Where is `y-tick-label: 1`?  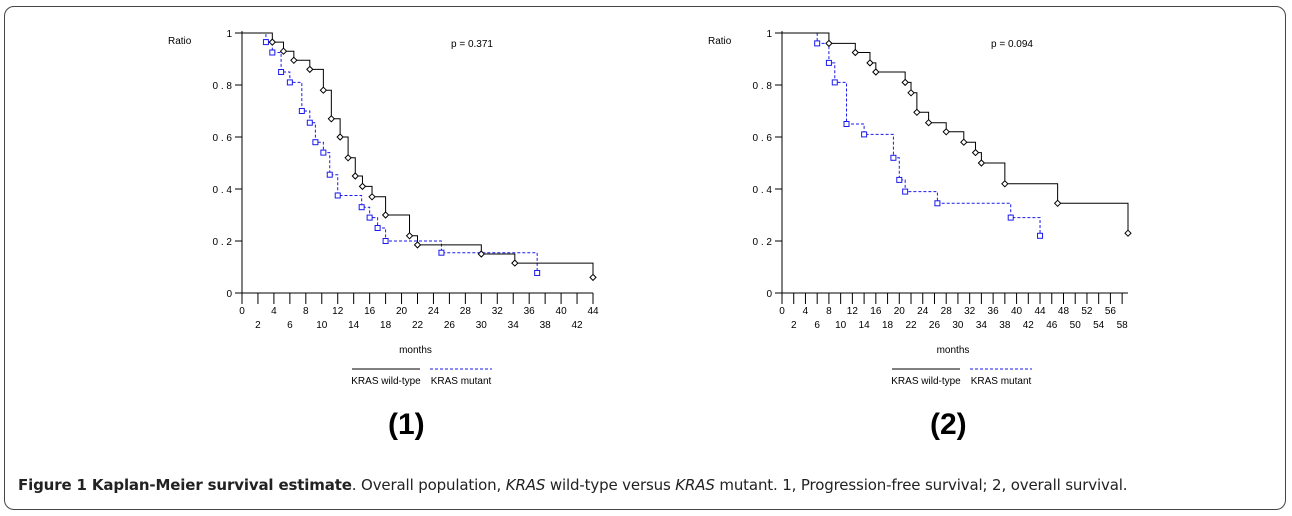 y-tick-label: 1 is located at coordinates (769, 34).